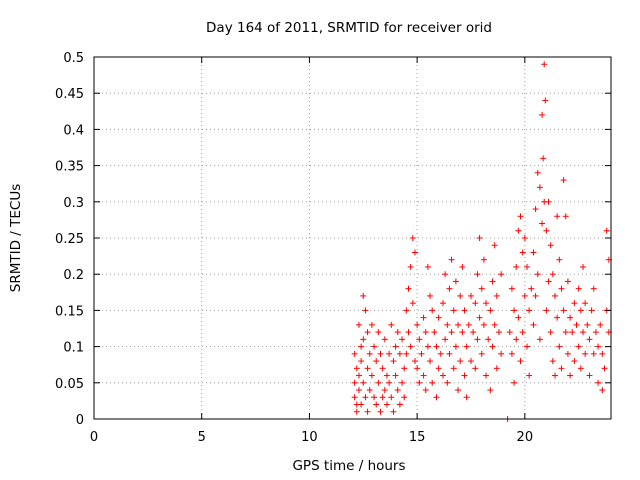 The height and width of the screenshot is (480, 640). What do you see at coordinates (73, 130) in the screenshot?
I see `y-tick-label: 0.4` at bounding box center [73, 130].